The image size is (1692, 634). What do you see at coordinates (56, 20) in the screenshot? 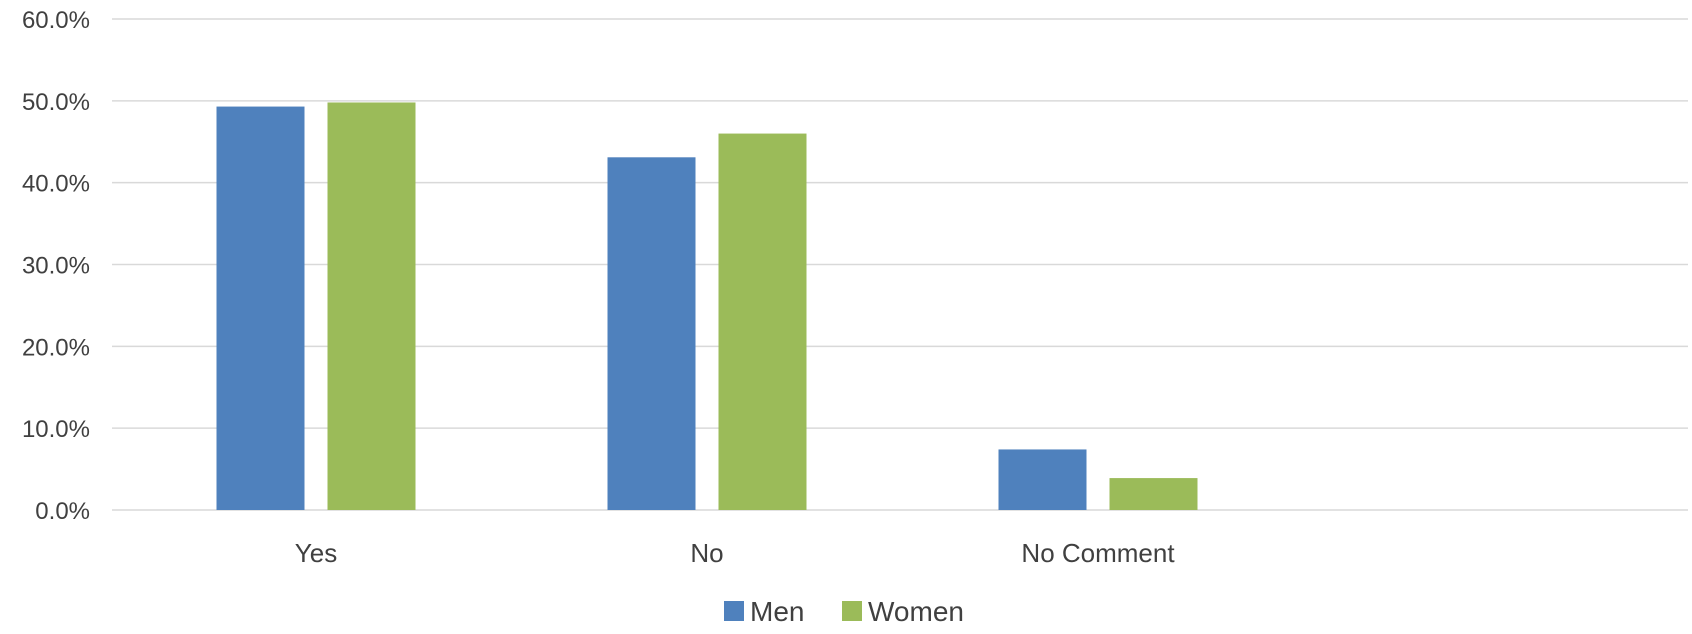
I see `y-tick-label: 60.0%` at bounding box center [56, 20].